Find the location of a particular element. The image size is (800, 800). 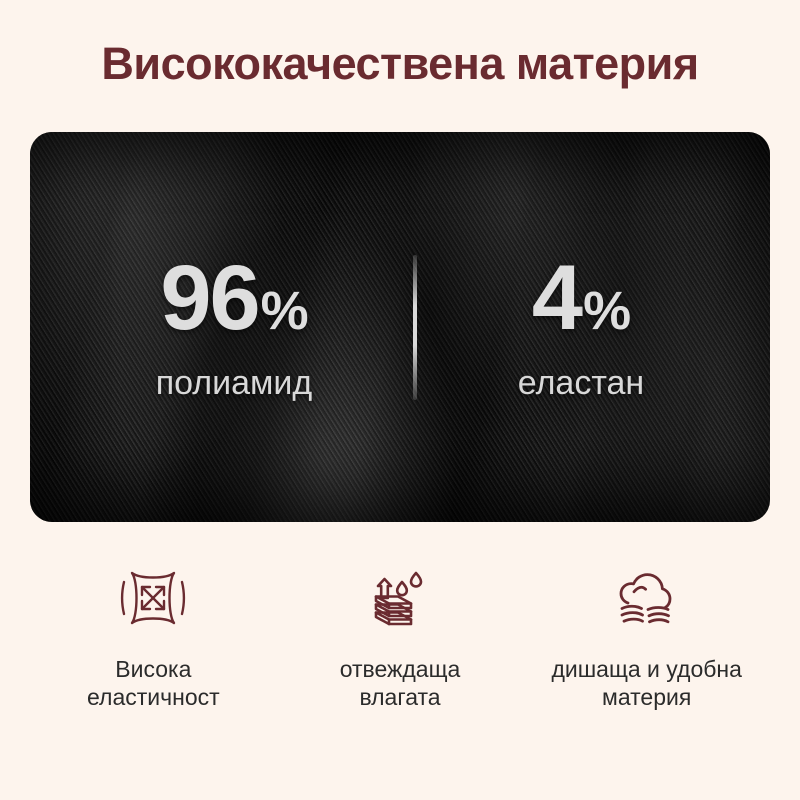

stat-polyamide-number: 96 is located at coordinates (210, 297).